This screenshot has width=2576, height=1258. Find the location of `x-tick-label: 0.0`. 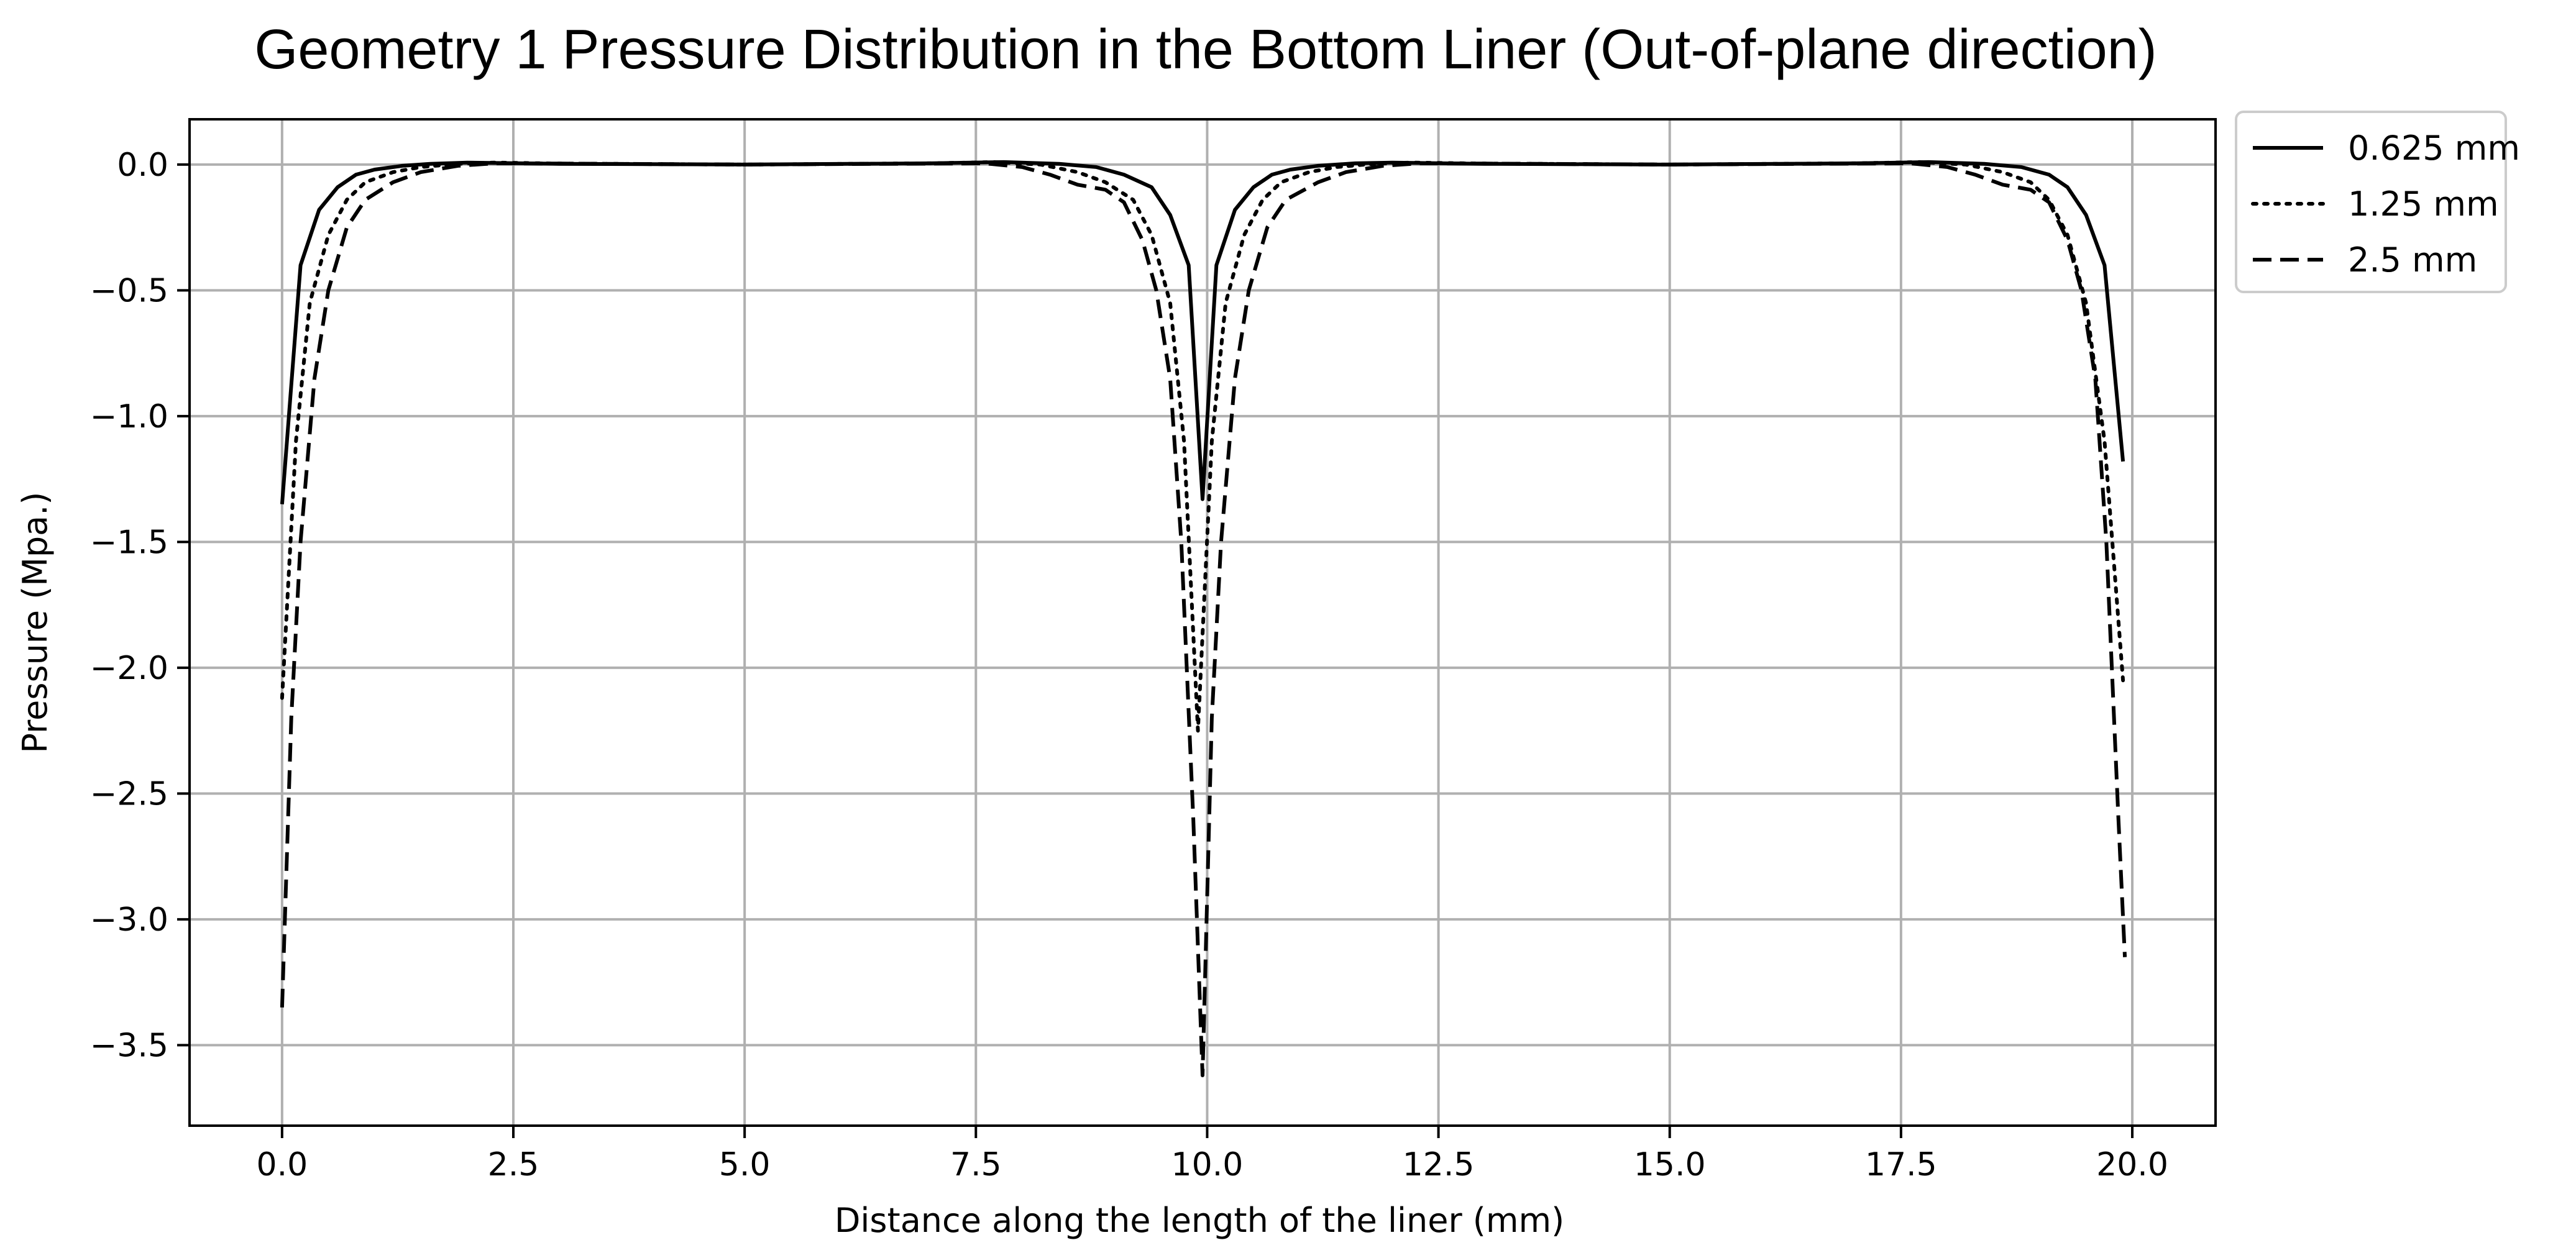

x-tick-label: 0.0 is located at coordinates (282, 1164).